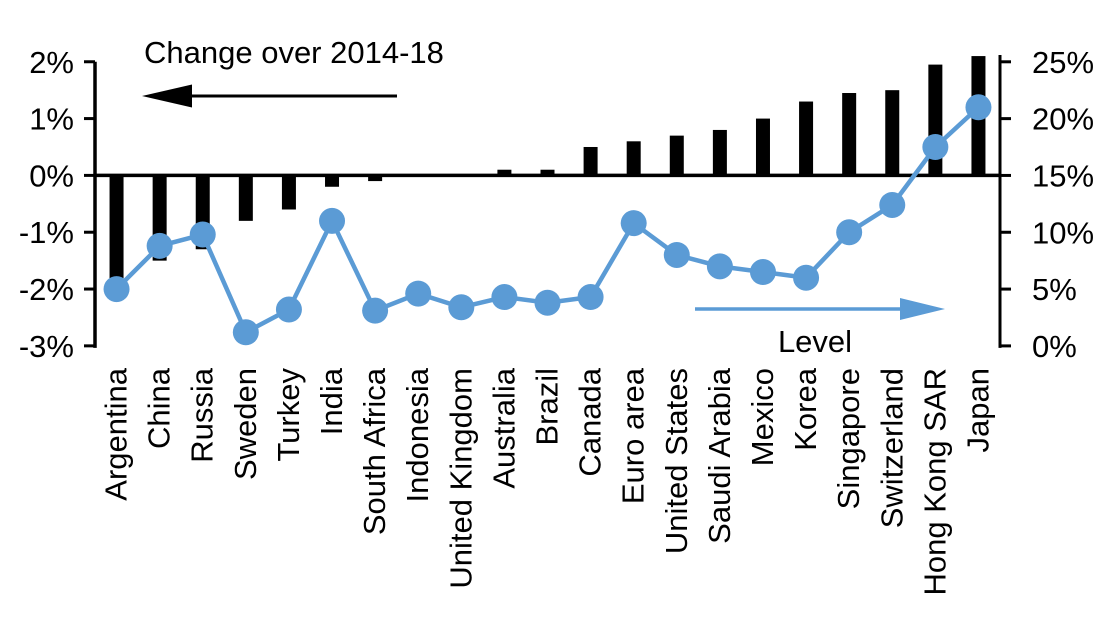 This screenshot has height=619, width=1102. What do you see at coordinates (288, 415) in the screenshot?
I see `x-axis-label-4: Turkey` at bounding box center [288, 415].